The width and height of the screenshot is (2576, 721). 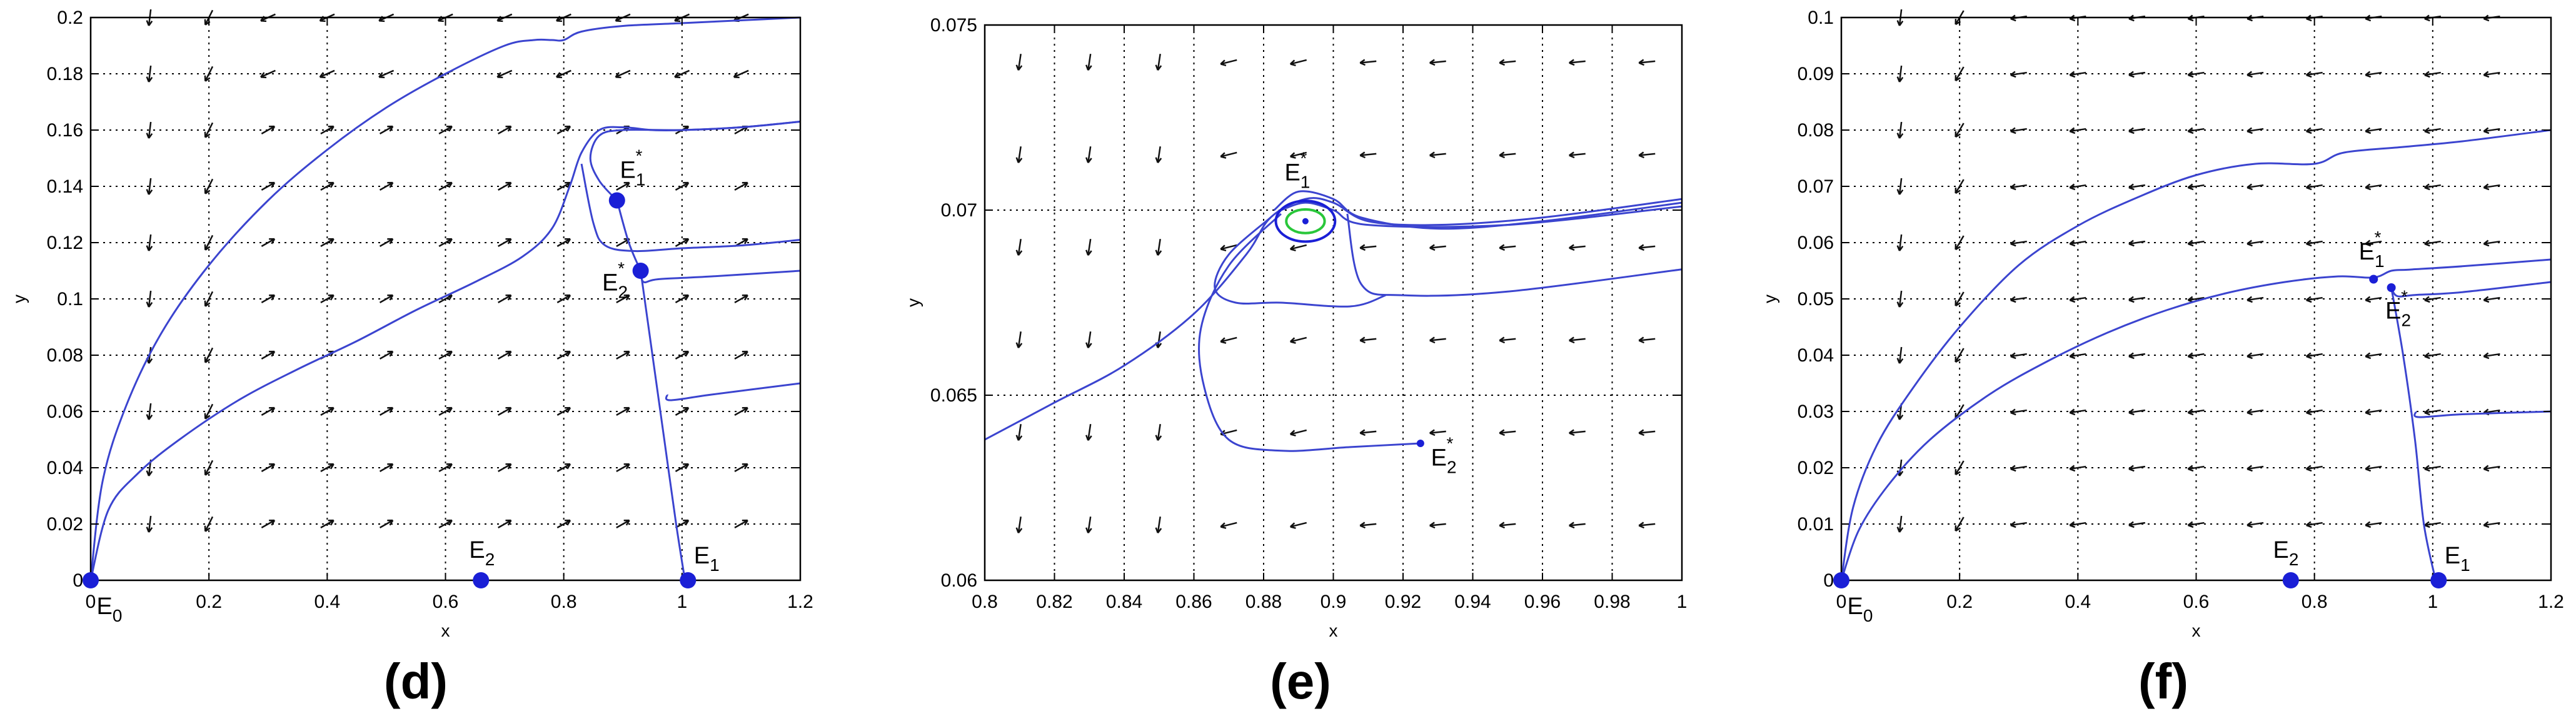 I want to click on y-tick-label: 0.02, so click(x=65, y=524).